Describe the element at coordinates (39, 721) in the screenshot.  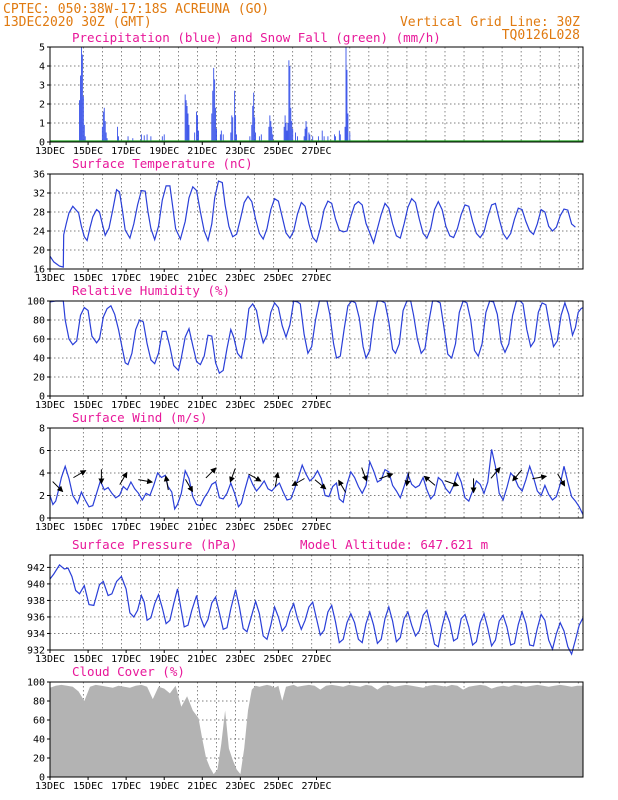
I see `y-tick-label: 60` at that location.